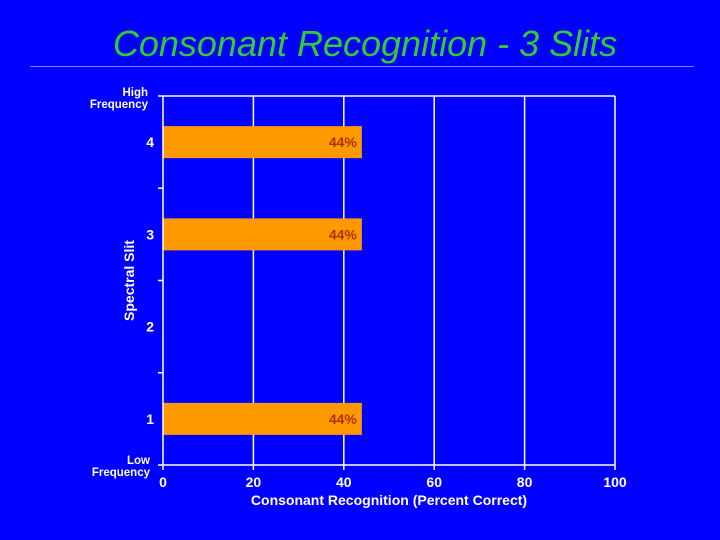 This screenshot has height=540, width=720. Describe the element at coordinates (138, 461) in the screenshot. I see `low-frequency-label: Low` at that location.